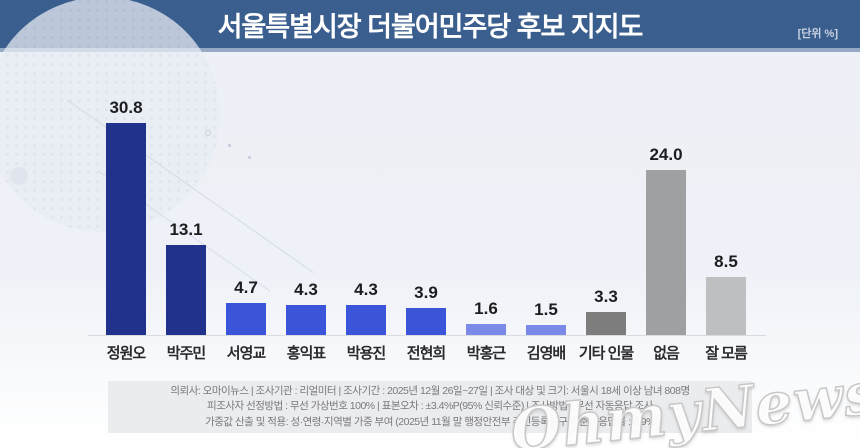 Image resolution: width=860 pixels, height=448 pixels. Describe the element at coordinates (726, 261) in the screenshot. I see `bar-value-label: 8.5` at that location.